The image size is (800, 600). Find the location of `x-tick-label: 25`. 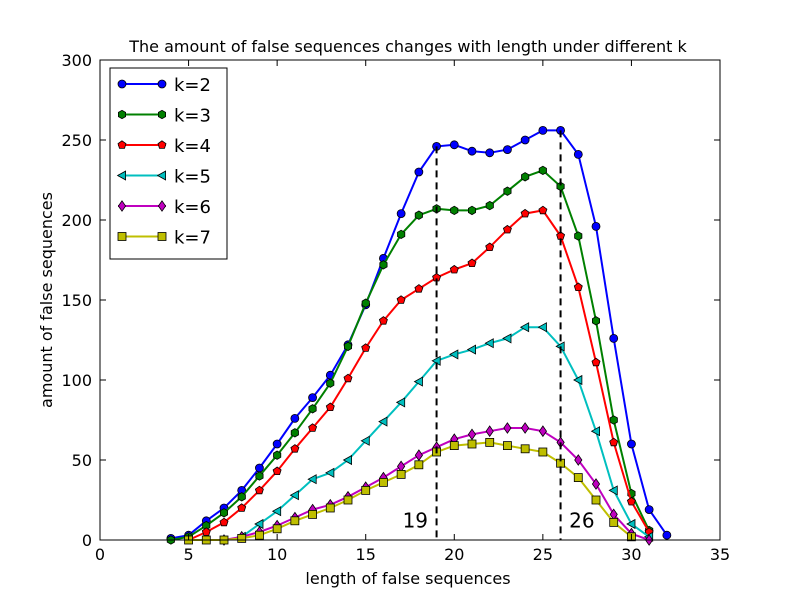

x-tick-label: 25 is located at coordinates (543, 554).